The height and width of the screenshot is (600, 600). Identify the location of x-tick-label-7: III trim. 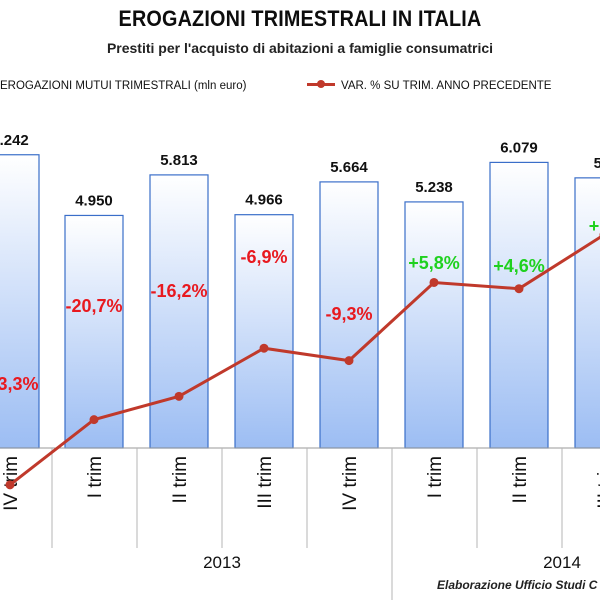
(597, 482).